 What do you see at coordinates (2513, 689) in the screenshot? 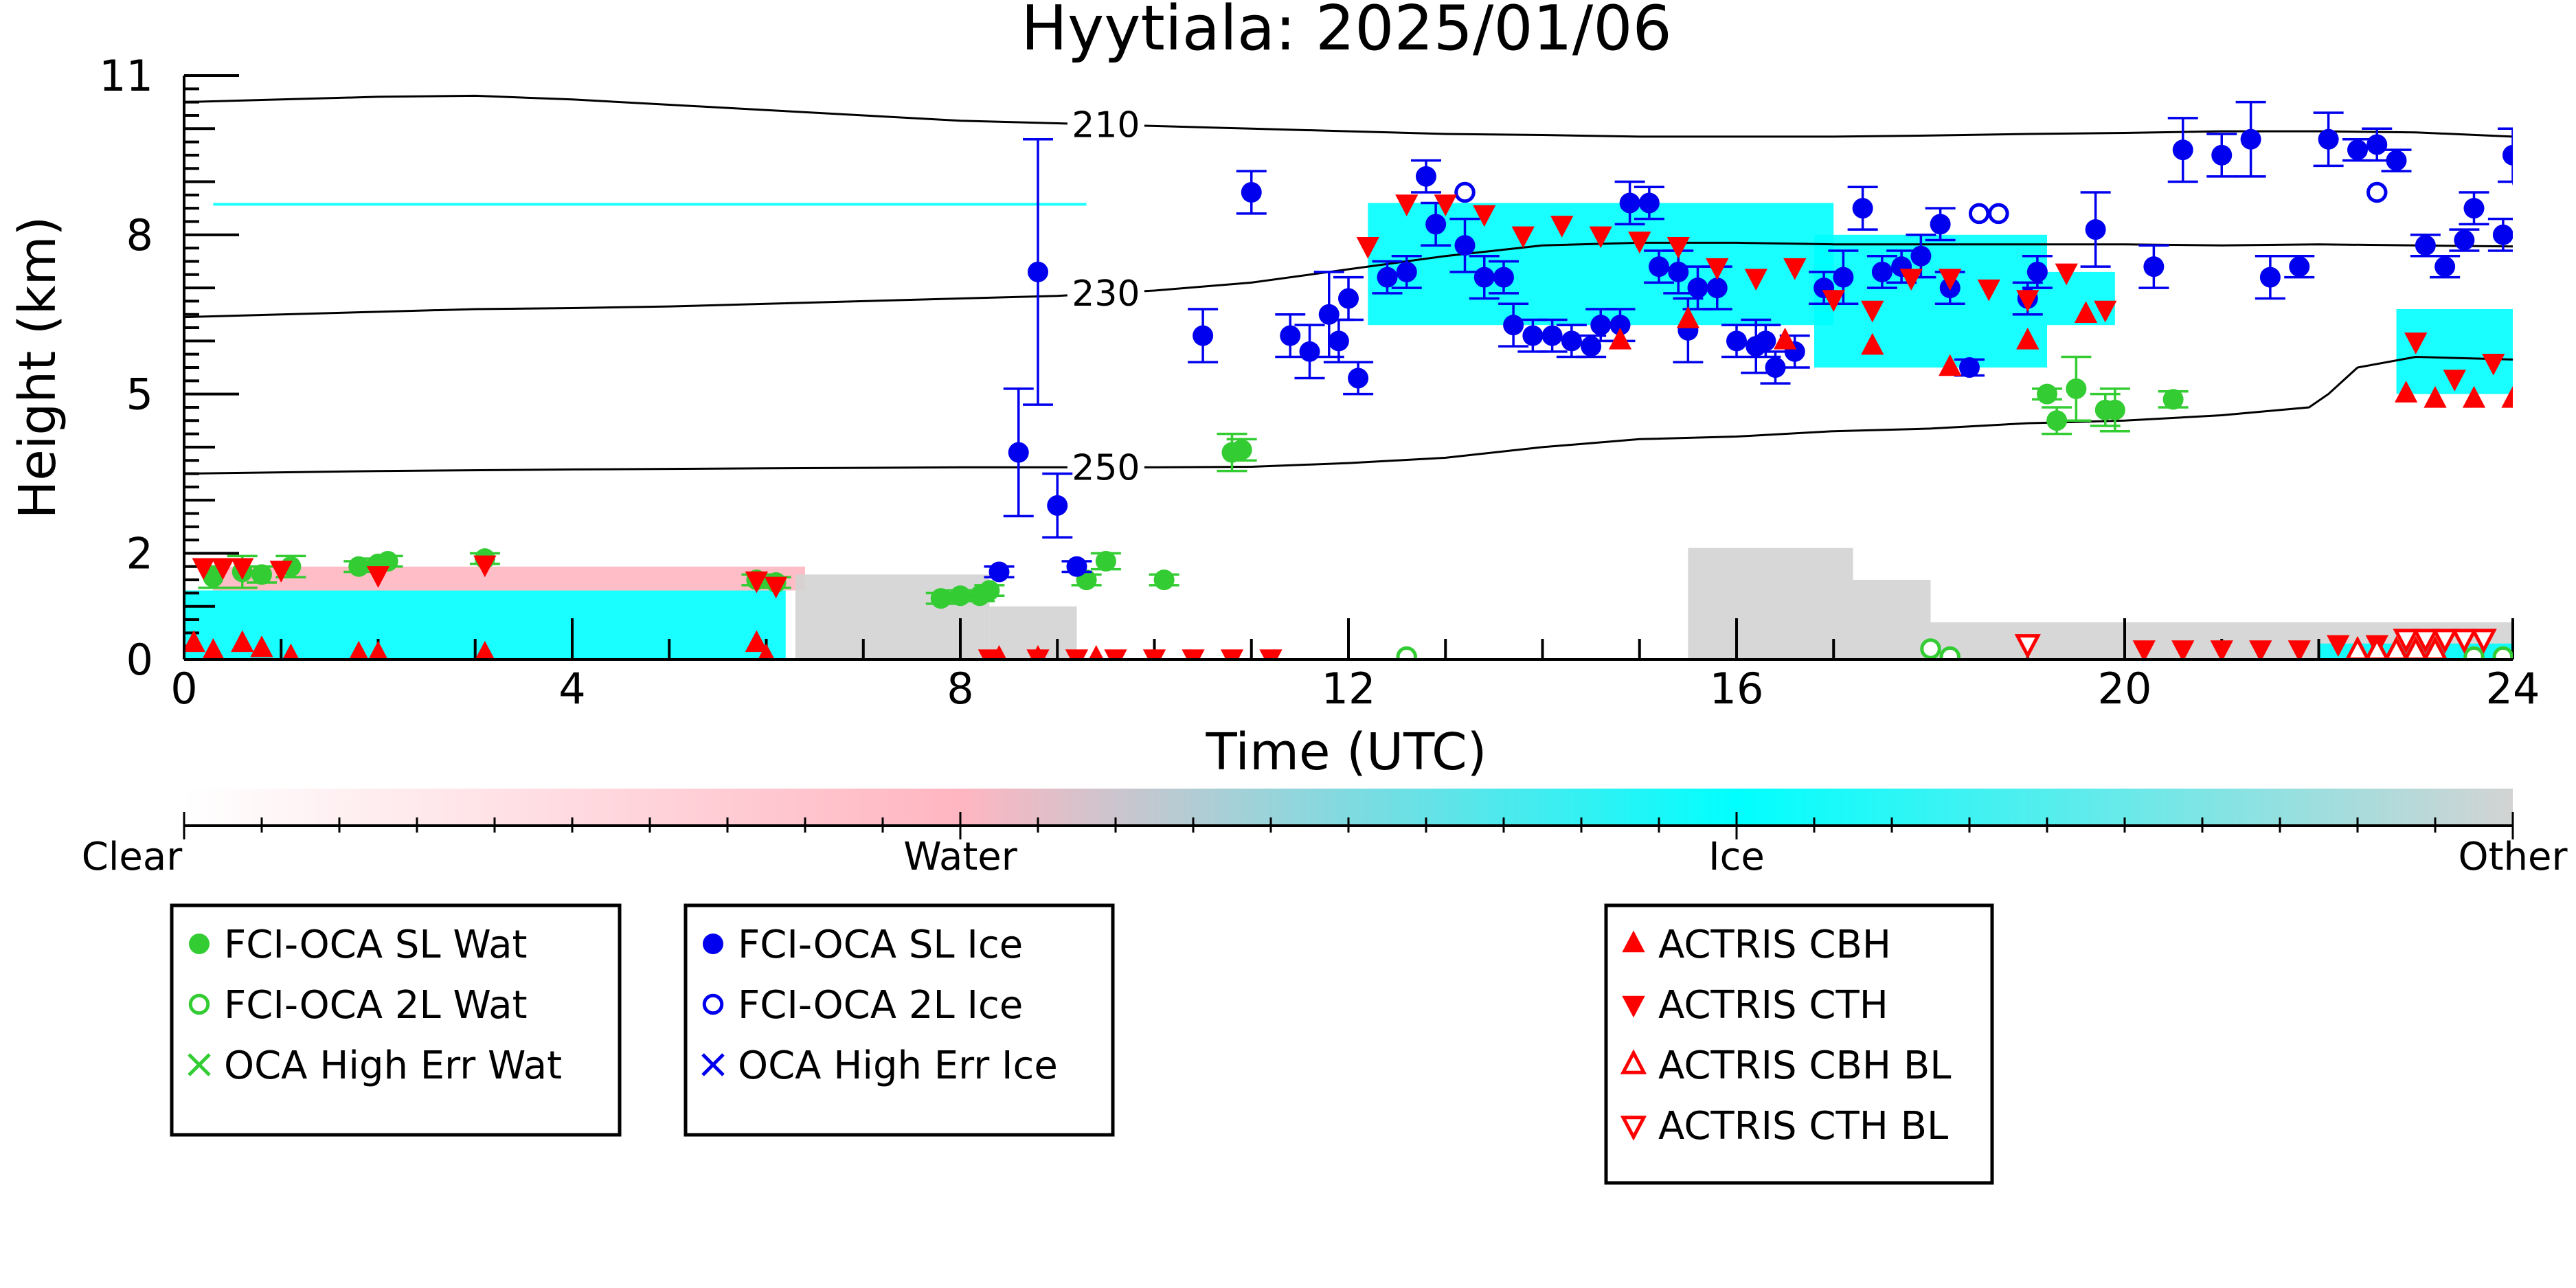
I see `x-tick-label: 24` at bounding box center [2513, 689].